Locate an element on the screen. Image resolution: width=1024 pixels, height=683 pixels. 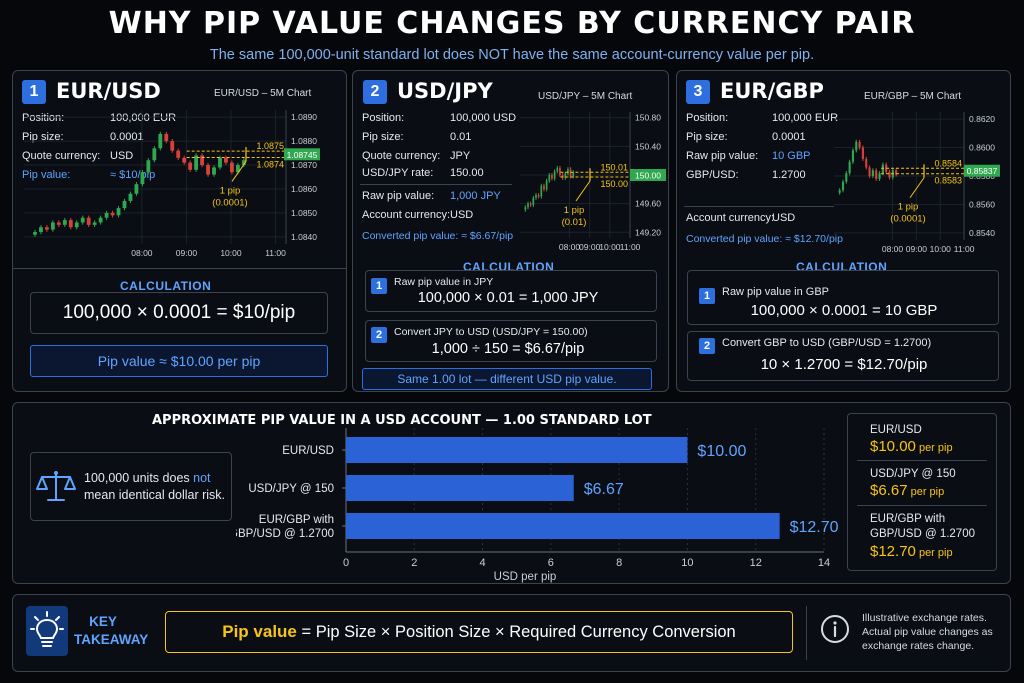
price-tag-label: 0.85837 is located at coordinates (982, 171).